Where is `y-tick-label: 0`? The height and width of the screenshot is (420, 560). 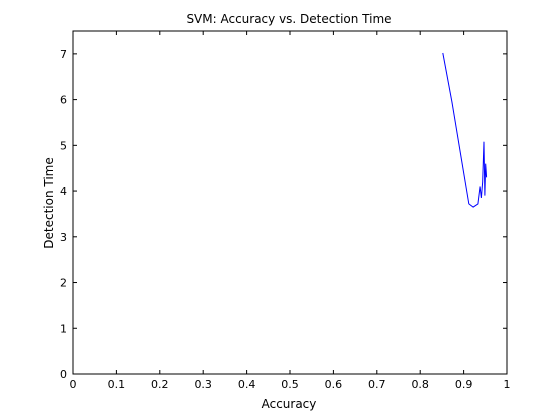
y-tick-label: 0 is located at coordinates (63, 374).